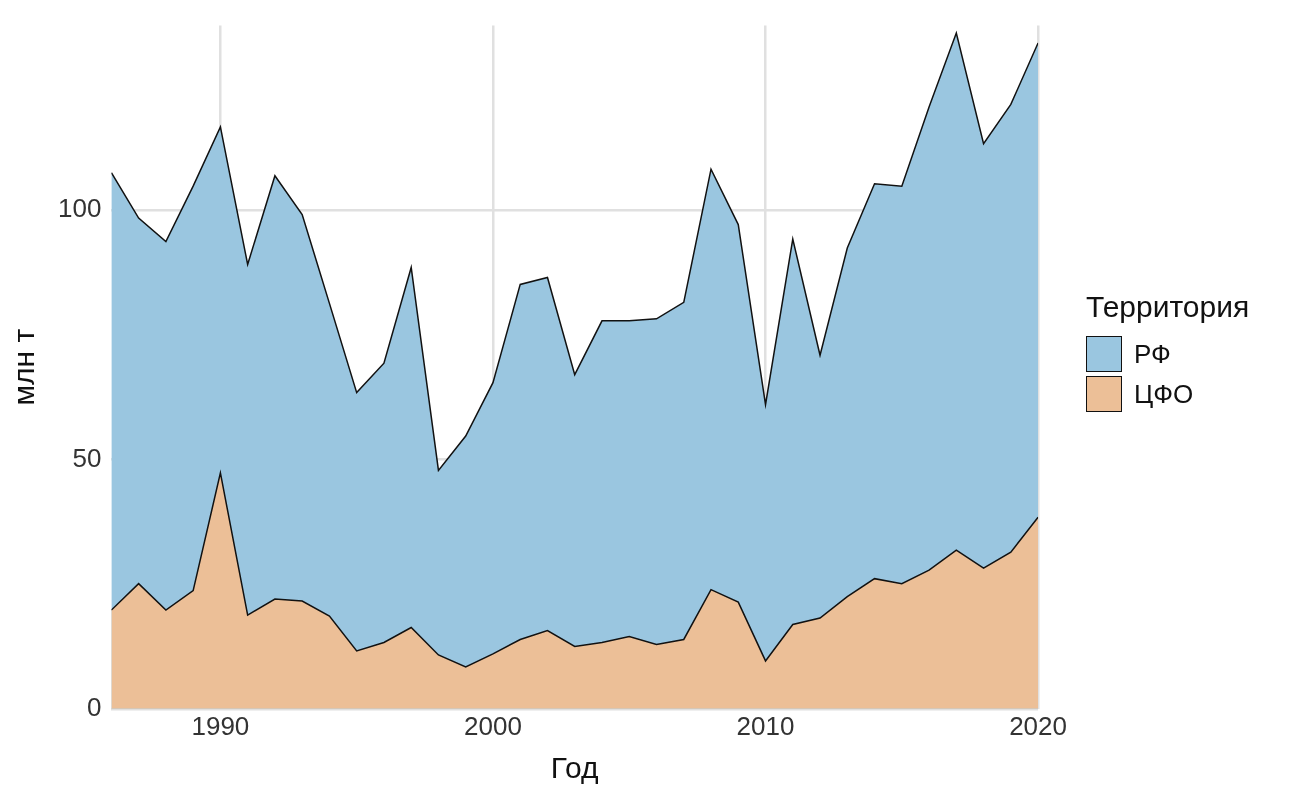 Image resolution: width=1299 pixels, height=792 pixels. Describe the element at coordinates (574, 768) in the screenshot. I see `x-axis-title: Год` at that location.